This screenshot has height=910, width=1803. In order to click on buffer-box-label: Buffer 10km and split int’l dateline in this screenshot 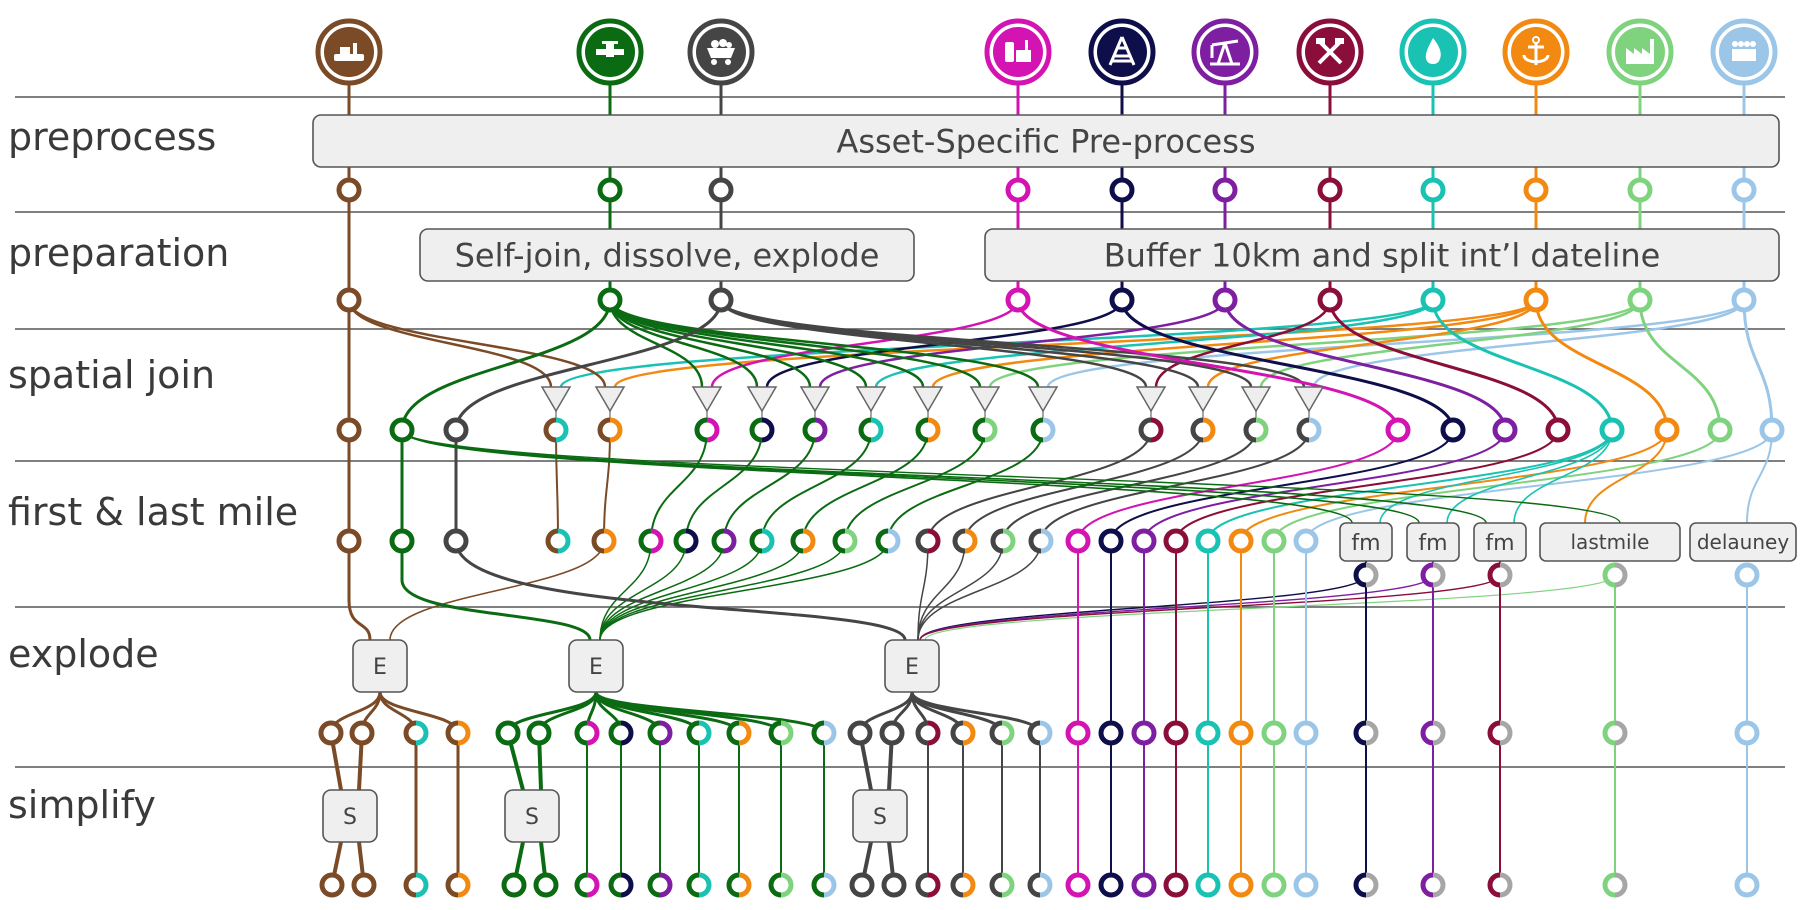, I will do `click(1382, 256)`.